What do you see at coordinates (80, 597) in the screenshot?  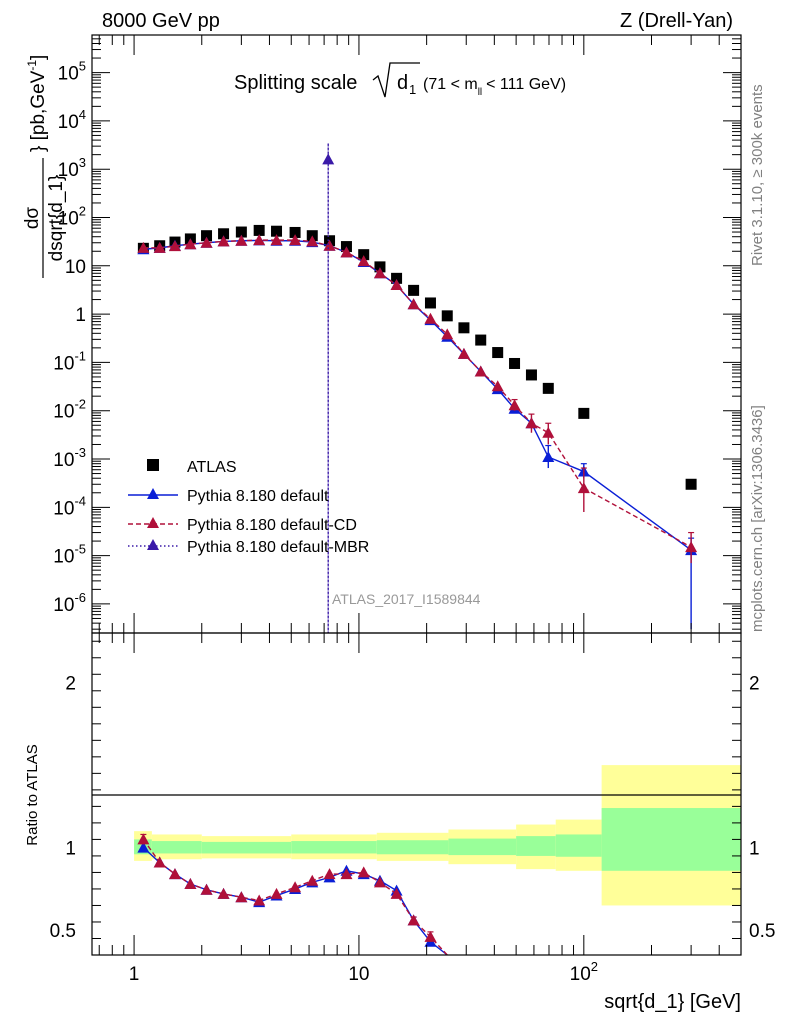 I see `main-y-tick-exp: -6` at bounding box center [80, 597].